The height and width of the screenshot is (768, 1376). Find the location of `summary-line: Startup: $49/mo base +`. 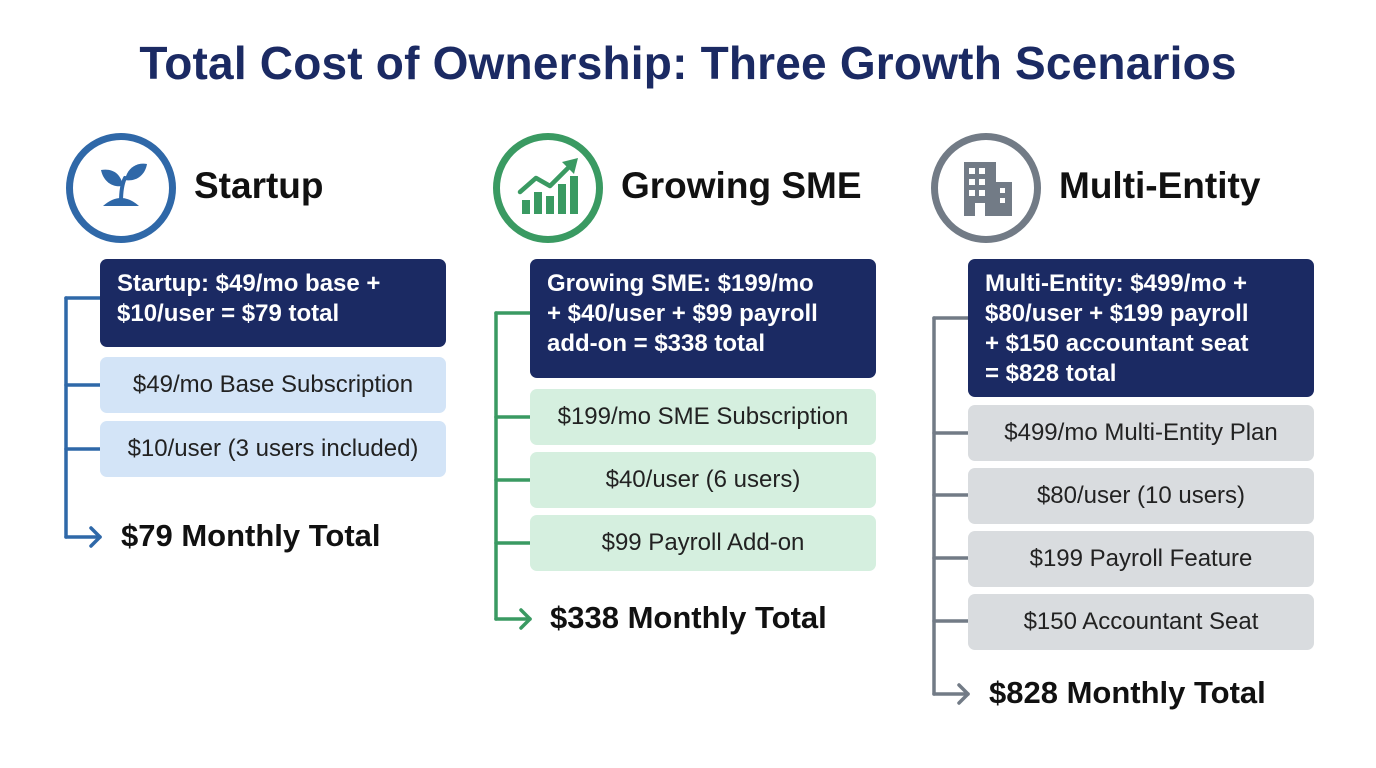

summary-line: Startup: $49/mo base + is located at coordinates (249, 283).